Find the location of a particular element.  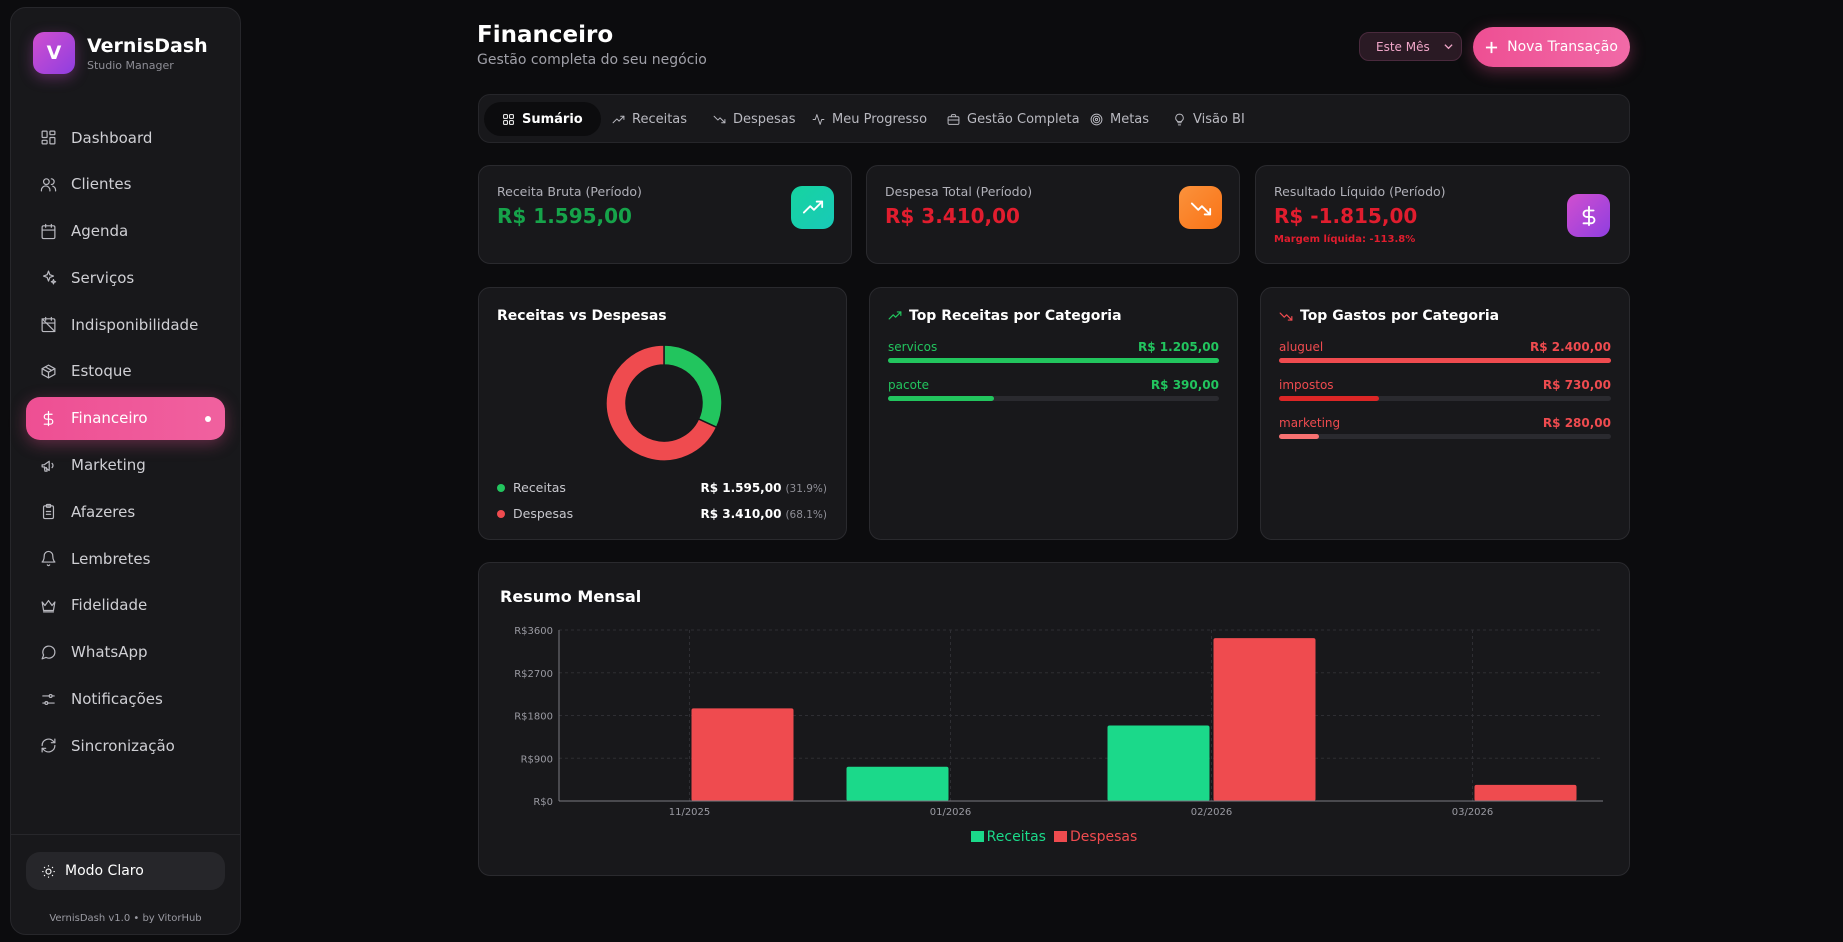

sidebar-item-notificacoes: Notificações is located at coordinates (125, 699).